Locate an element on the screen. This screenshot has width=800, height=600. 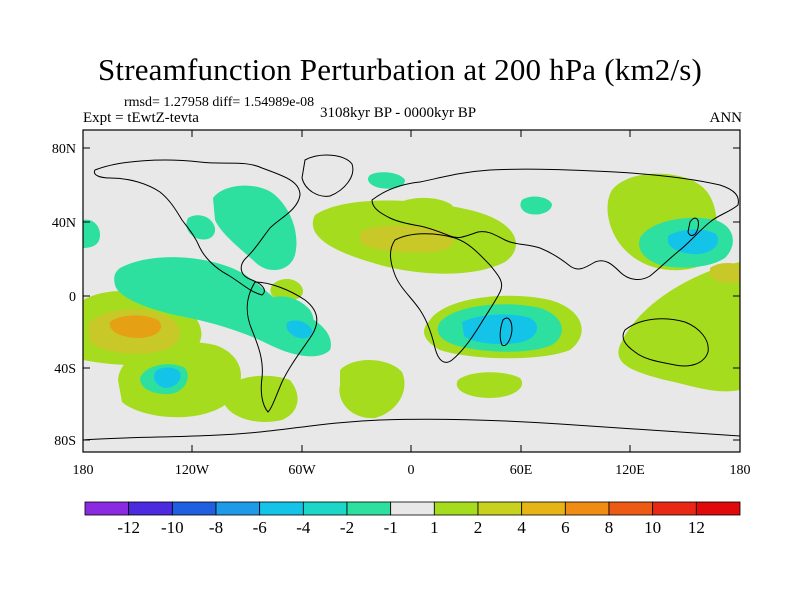
contour-cyan-japan is located at coordinates (693, 242).